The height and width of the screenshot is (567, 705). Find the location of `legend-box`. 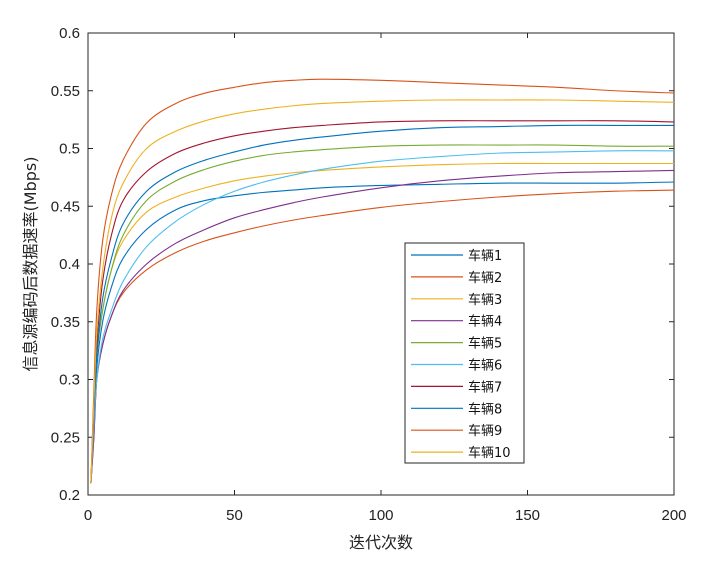

legend-box is located at coordinates (464, 353).